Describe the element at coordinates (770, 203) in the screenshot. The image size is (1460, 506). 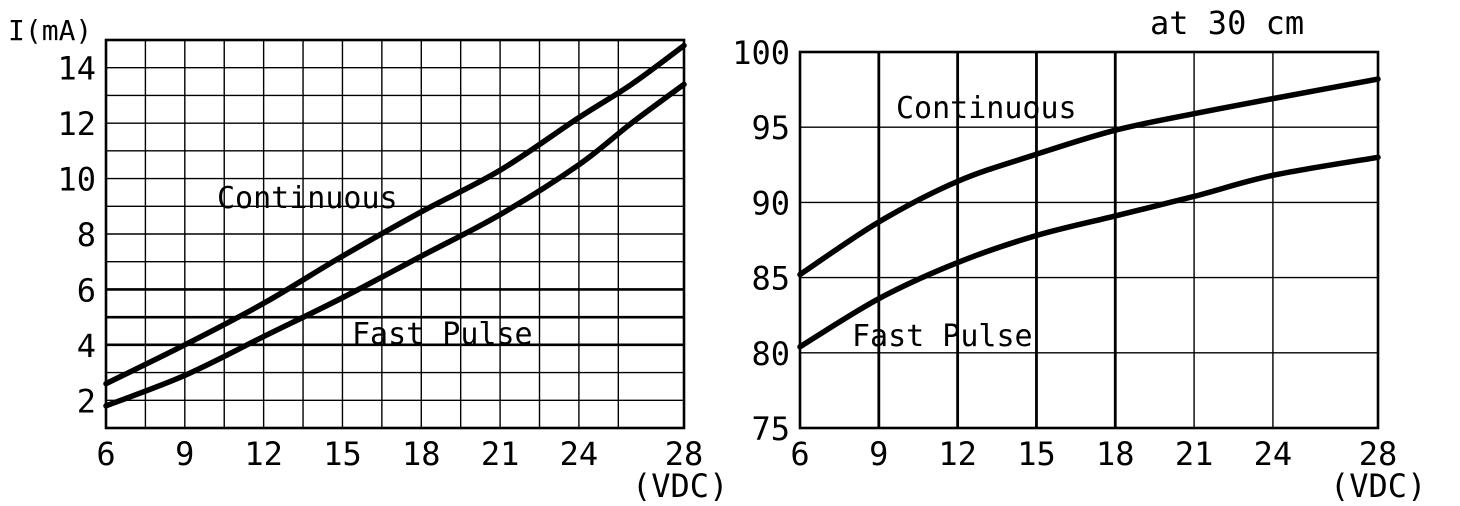
I see `y-tick-label: 90` at that location.